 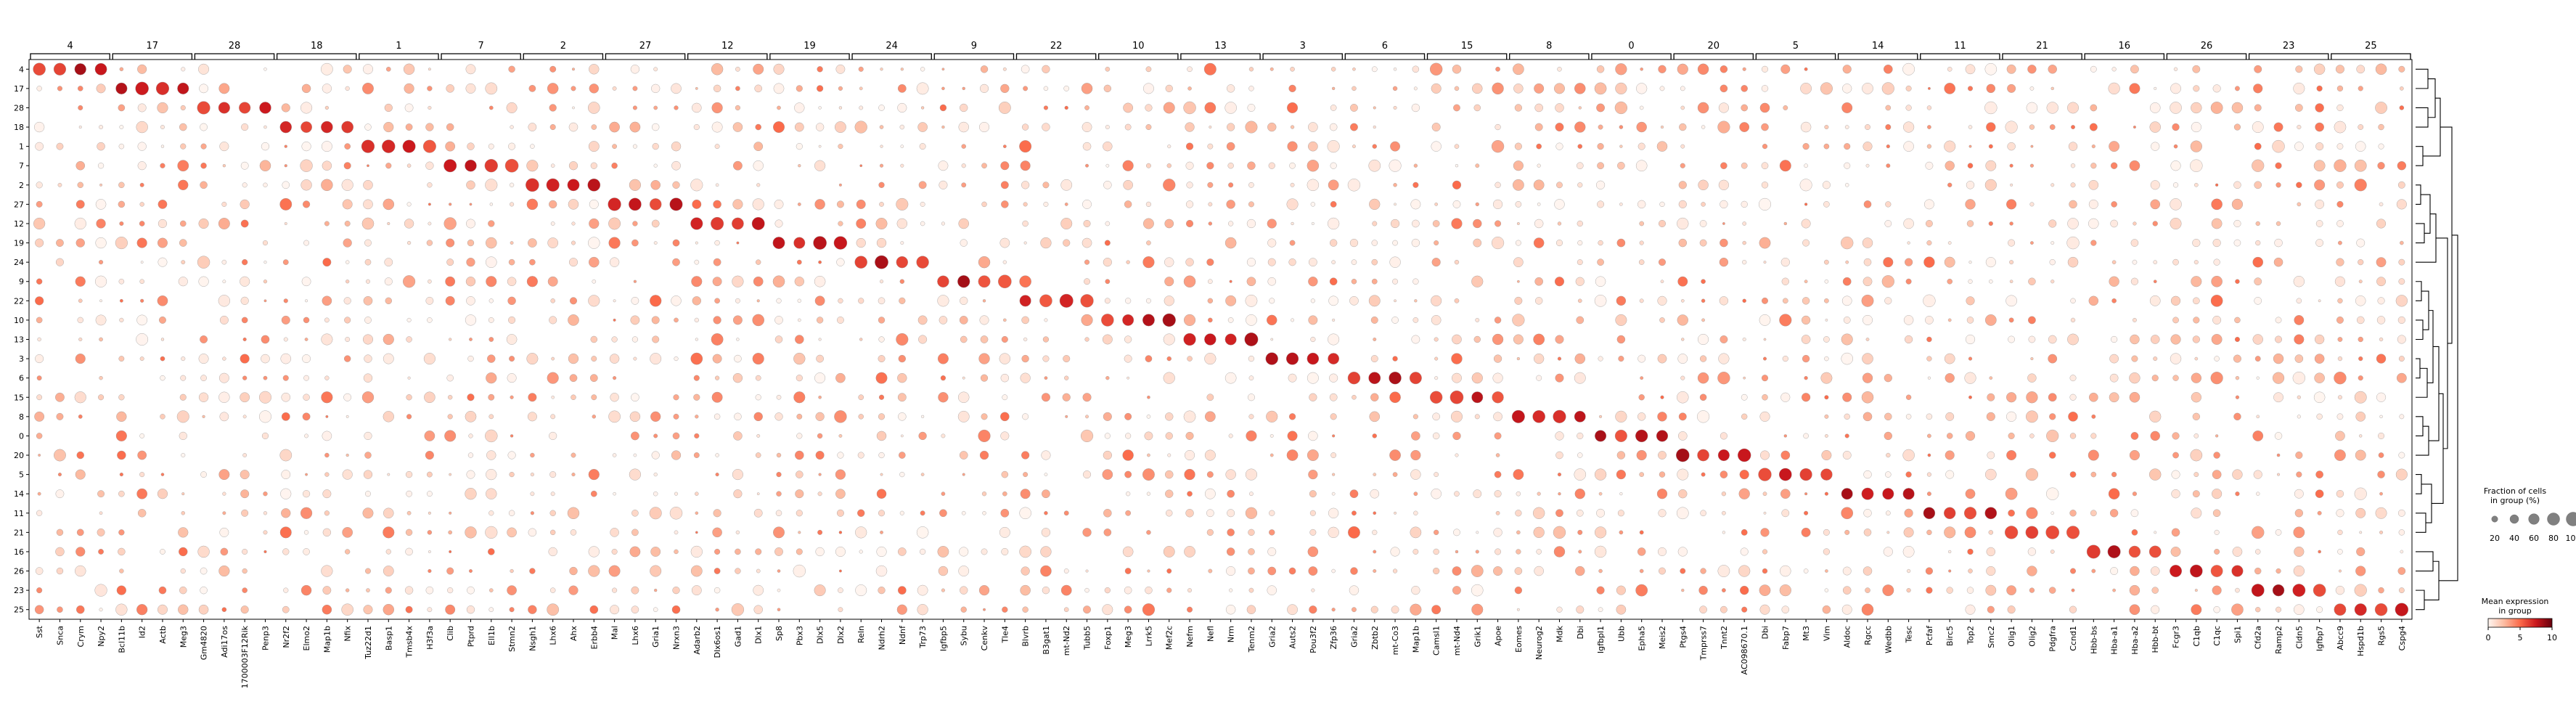 What do you see at coordinates (903, 635) in the screenshot?
I see `gene-label: Ndnf` at bounding box center [903, 635].